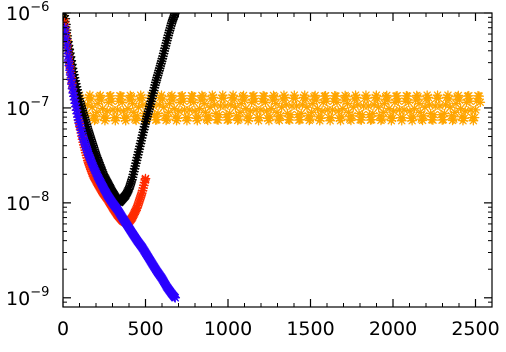  I want to click on y-tick-label-1: 10⁻⁷, so click(27, 107).